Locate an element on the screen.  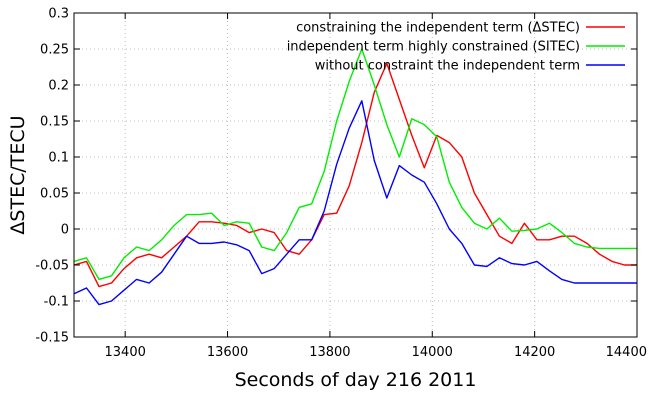
y-axis-label: ΔSTEC/TECU is located at coordinates (18, 174).